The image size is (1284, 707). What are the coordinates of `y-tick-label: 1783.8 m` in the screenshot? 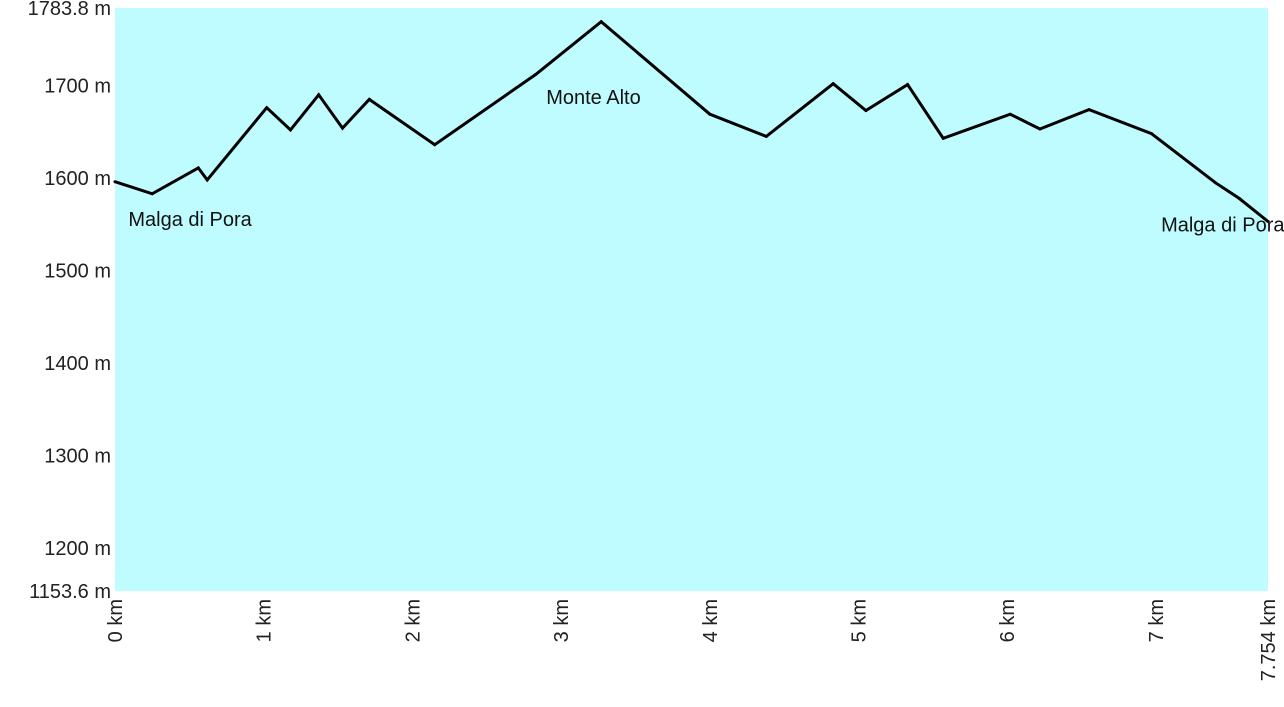 It's located at (69, 10).